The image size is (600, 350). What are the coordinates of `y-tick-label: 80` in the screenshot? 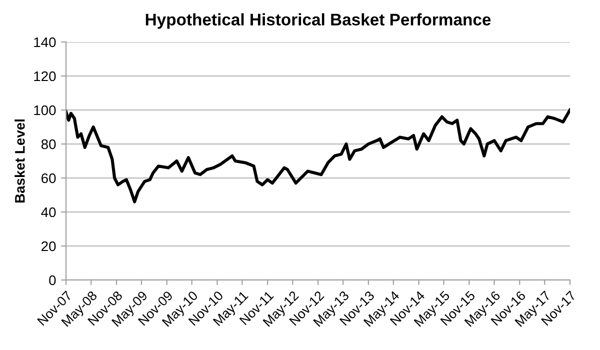 It's located at (48, 144).